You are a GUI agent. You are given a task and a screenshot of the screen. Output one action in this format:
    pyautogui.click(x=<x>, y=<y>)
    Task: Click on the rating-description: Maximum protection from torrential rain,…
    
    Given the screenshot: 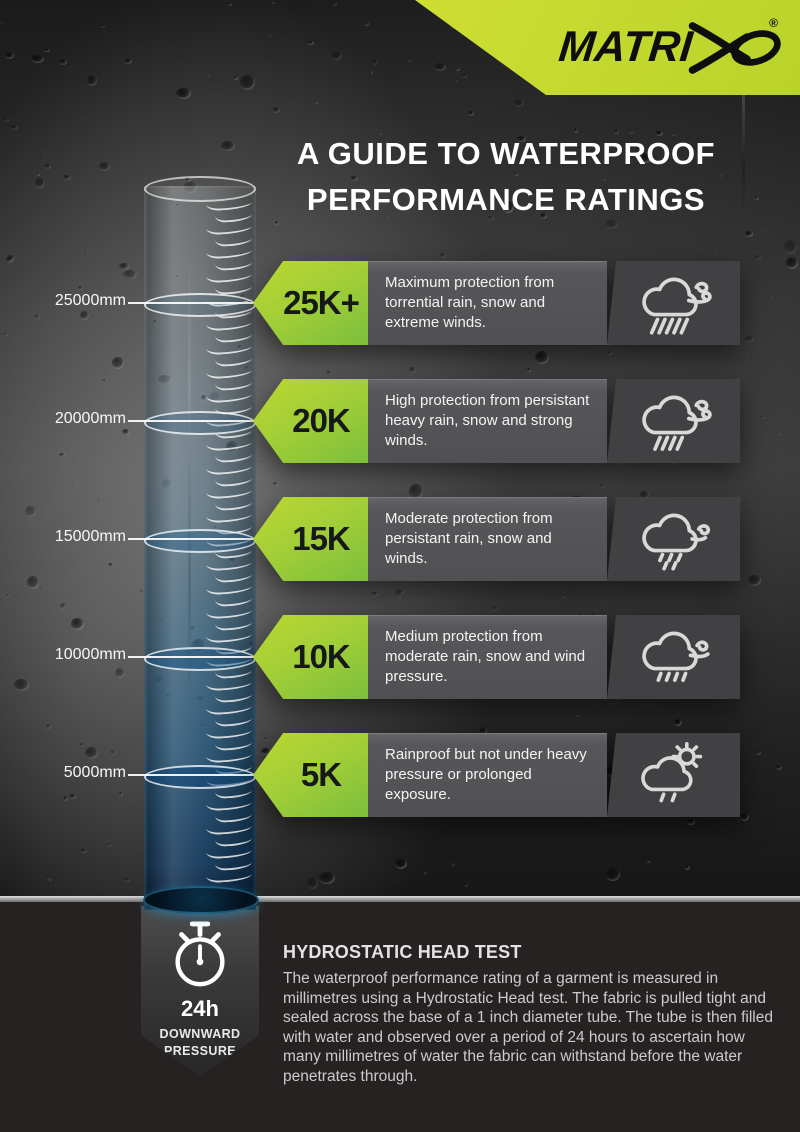 What is the action you would take?
    pyautogui.click(x=470, y=302)
    